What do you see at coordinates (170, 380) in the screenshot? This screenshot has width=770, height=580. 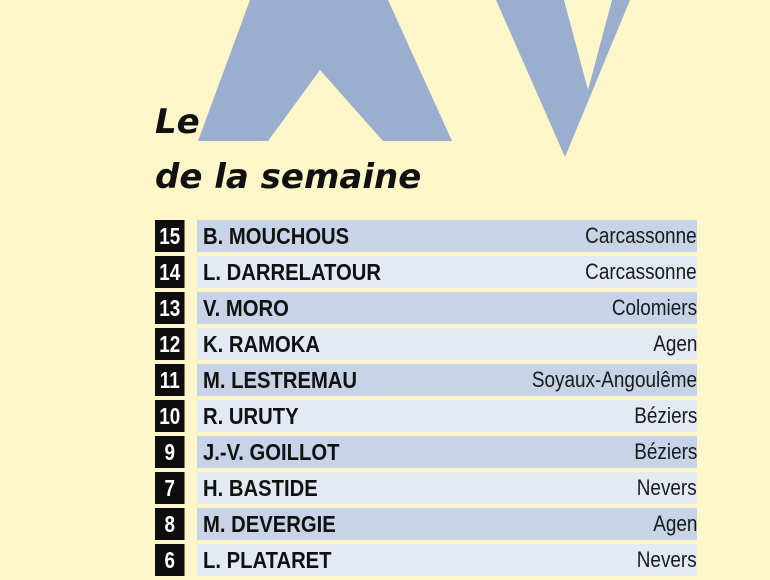 I see `jersey-number: 11` at bounding box center [170, 380].